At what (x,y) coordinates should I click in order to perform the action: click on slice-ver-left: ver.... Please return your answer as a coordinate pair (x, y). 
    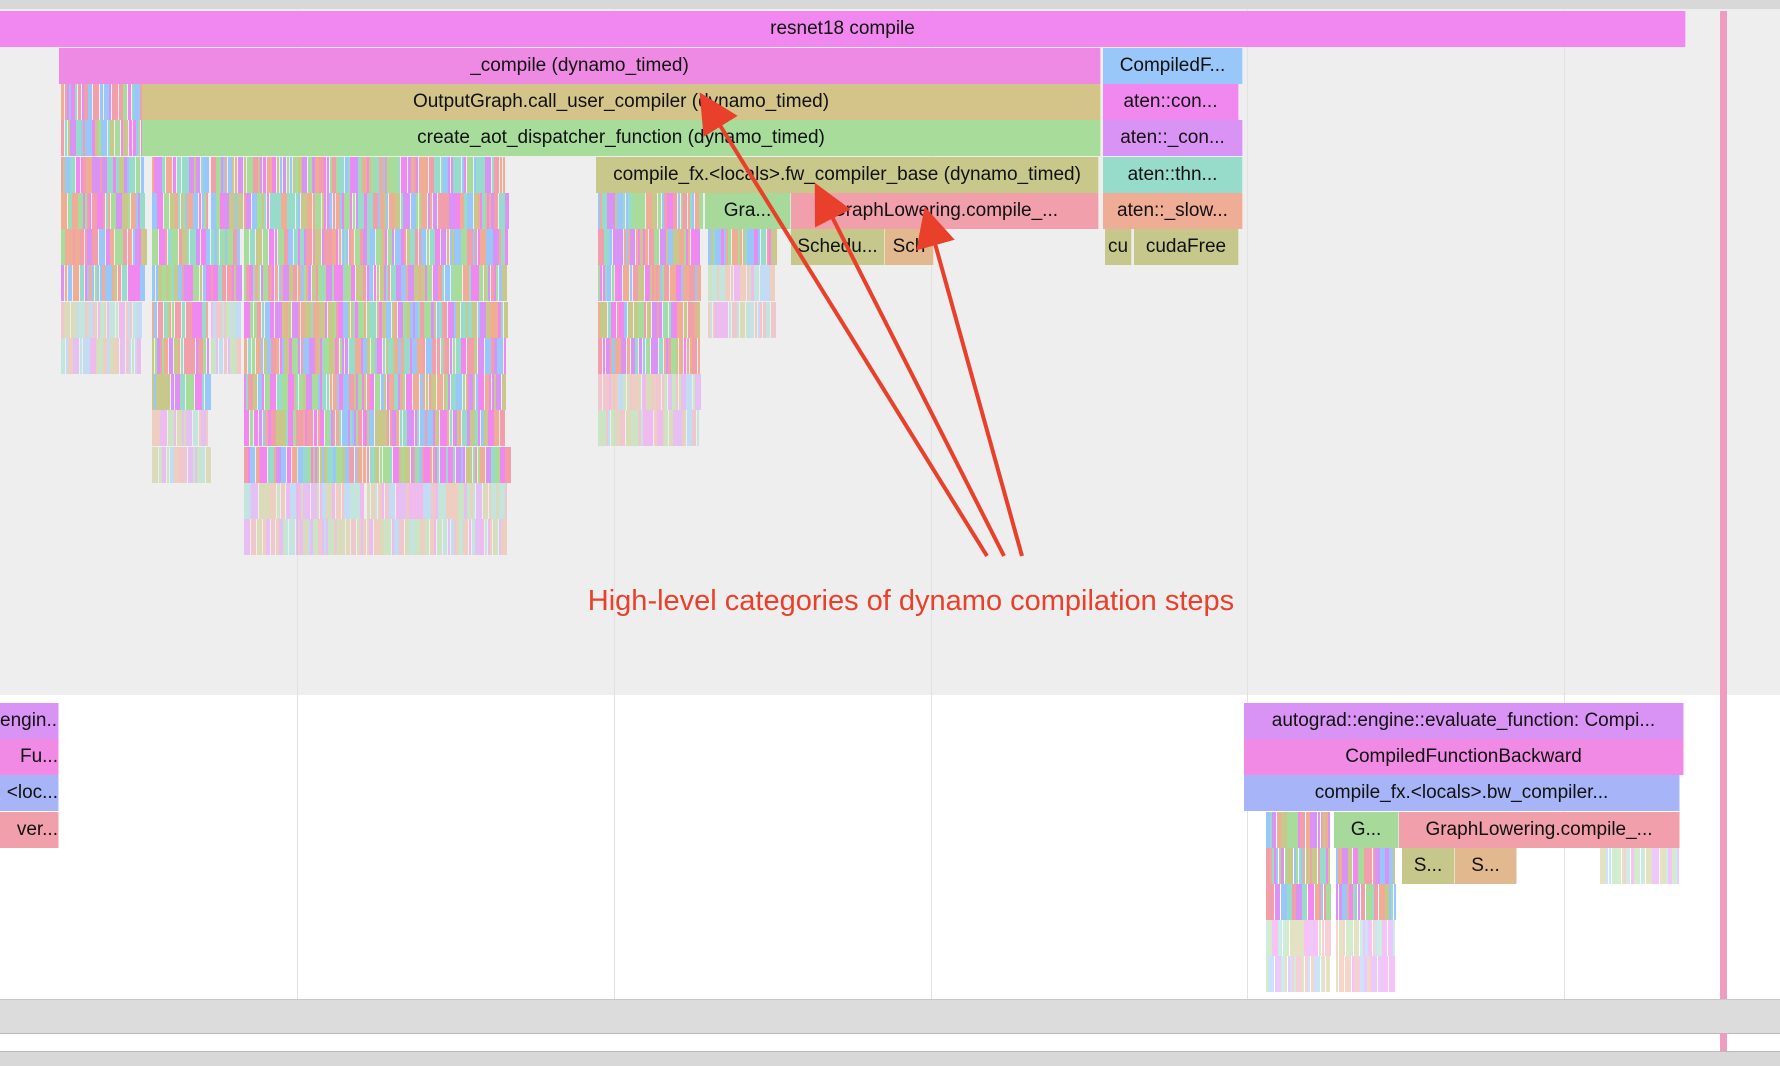
    Looking at the image, I should click on (29, 830).